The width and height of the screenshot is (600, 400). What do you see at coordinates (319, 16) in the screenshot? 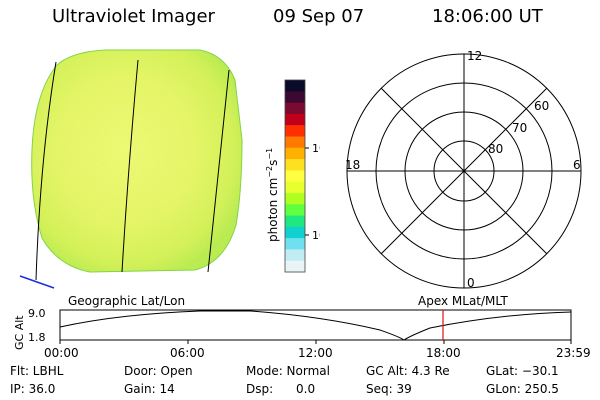
I see `date-label: 09 Sep 07` at bounding box center [319, 16].